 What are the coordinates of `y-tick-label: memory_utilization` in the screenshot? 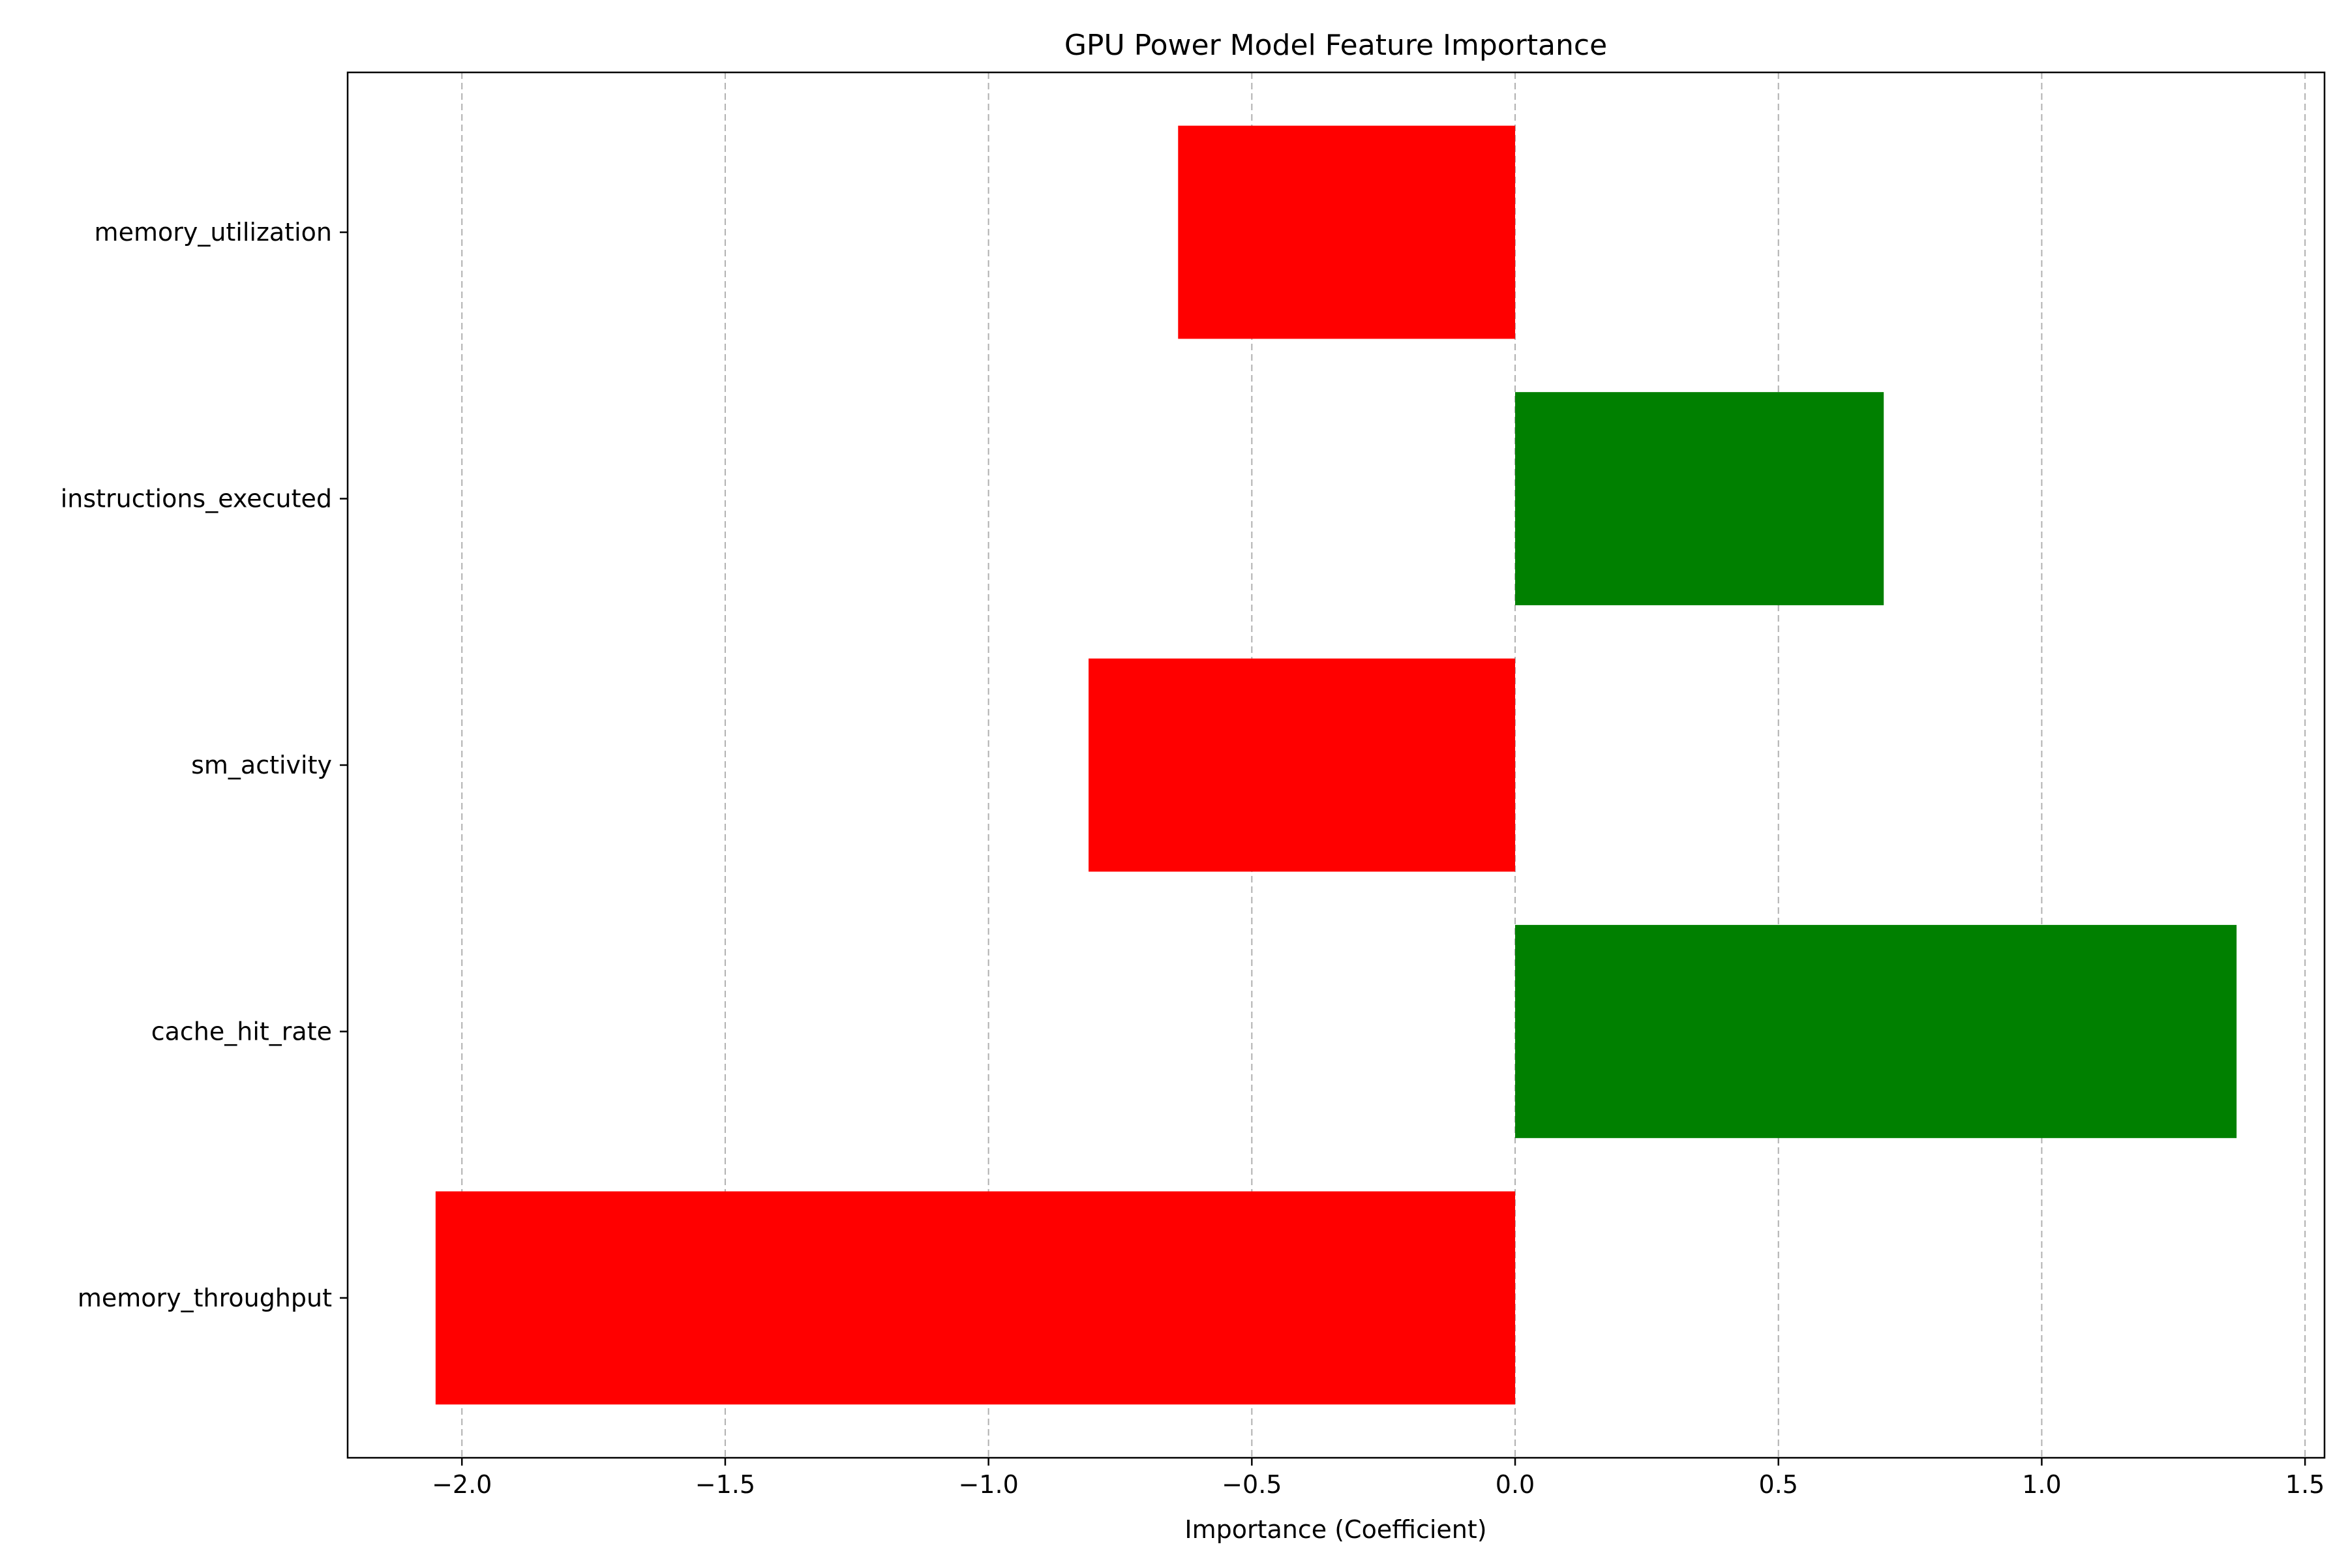 It's located at (214, 232).